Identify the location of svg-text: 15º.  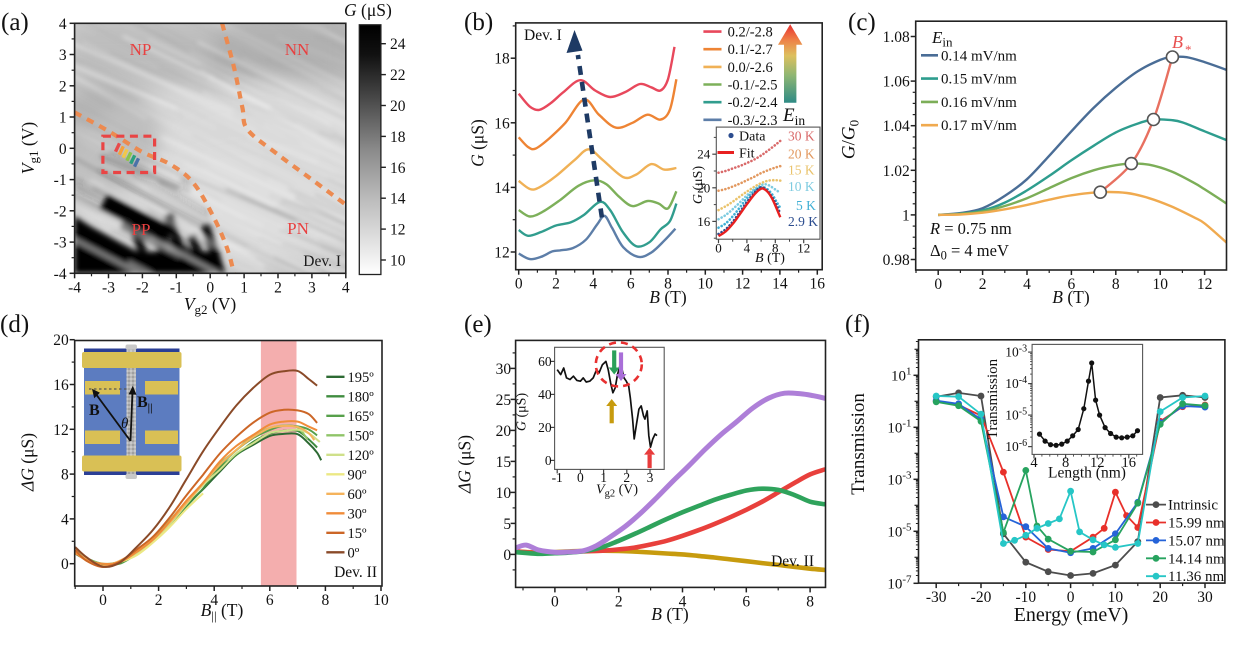
(358, 534).